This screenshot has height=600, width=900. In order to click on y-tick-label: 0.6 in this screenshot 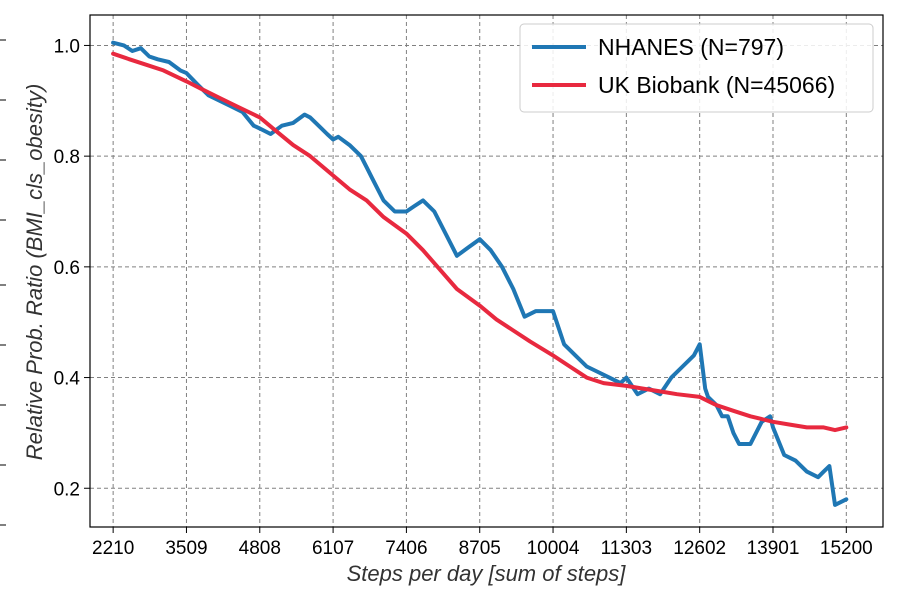, I will do `click(67, 268)`.